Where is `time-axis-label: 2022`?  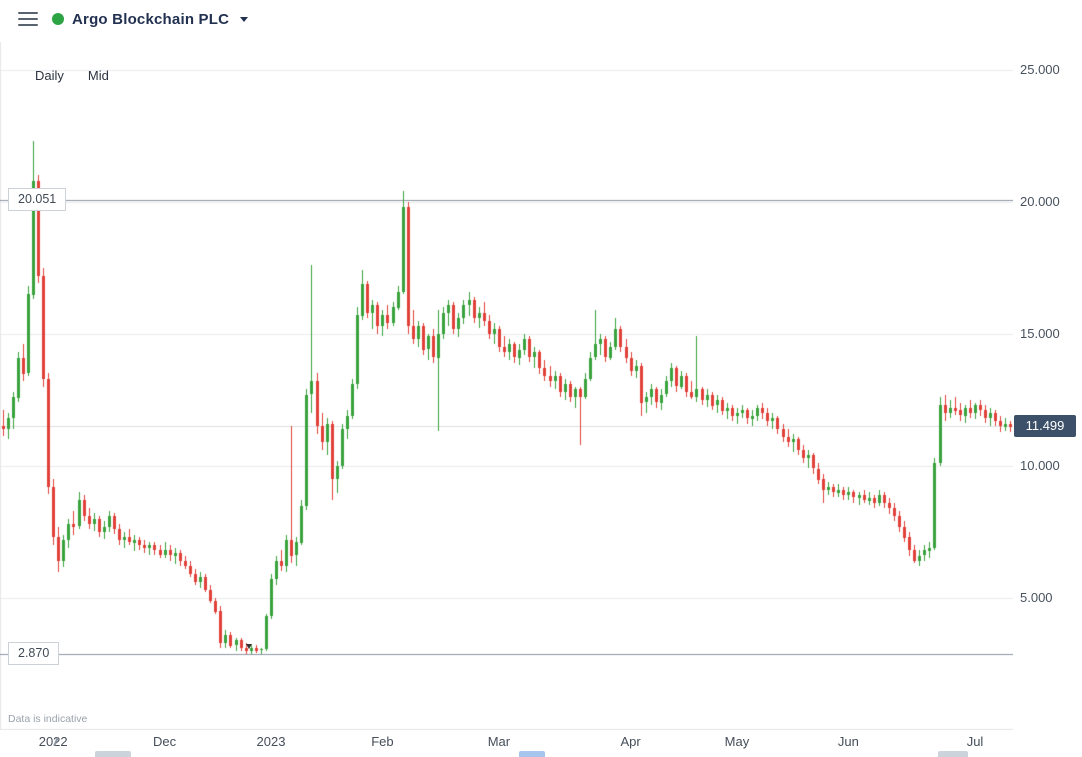
time-axis-label: 2022 is located at coordinates (53, 741).